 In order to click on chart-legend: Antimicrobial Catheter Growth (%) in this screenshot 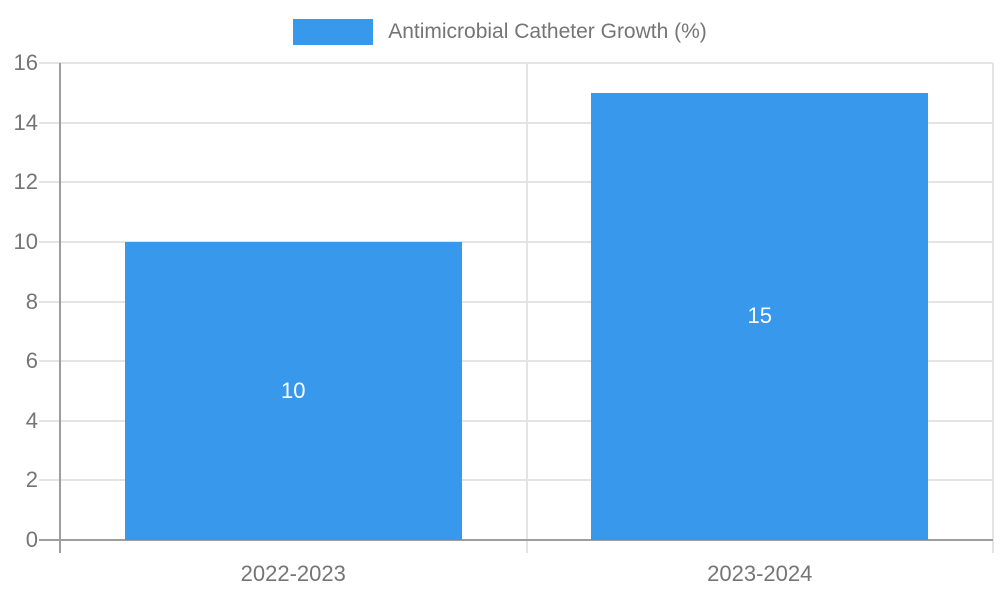, I will do `click(500, 32)`.